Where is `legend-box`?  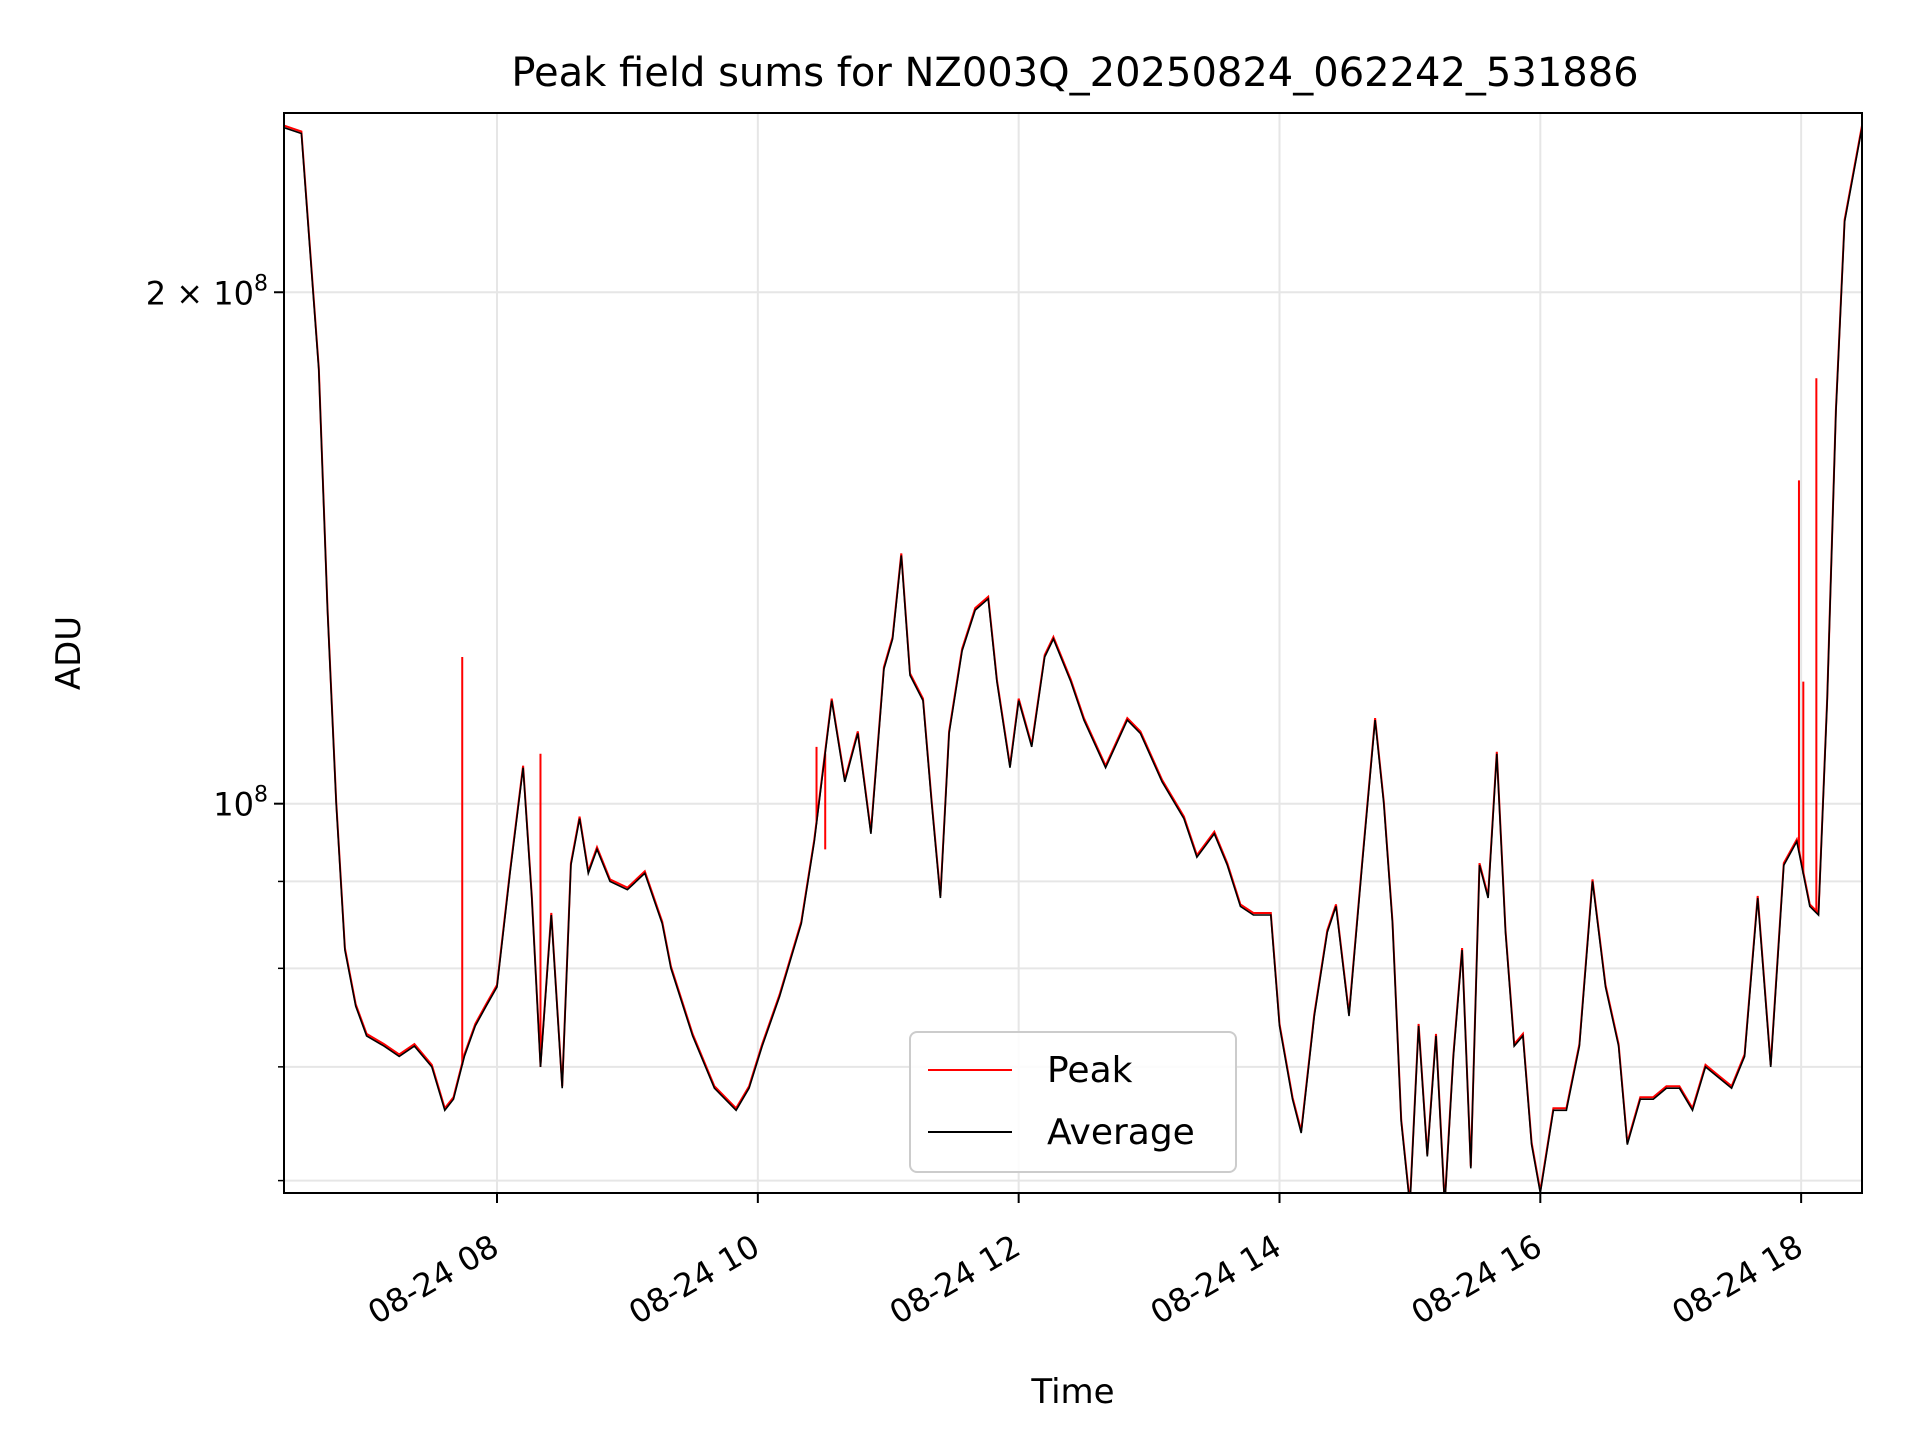 legend-box is located at coordinates (1073, 1102).